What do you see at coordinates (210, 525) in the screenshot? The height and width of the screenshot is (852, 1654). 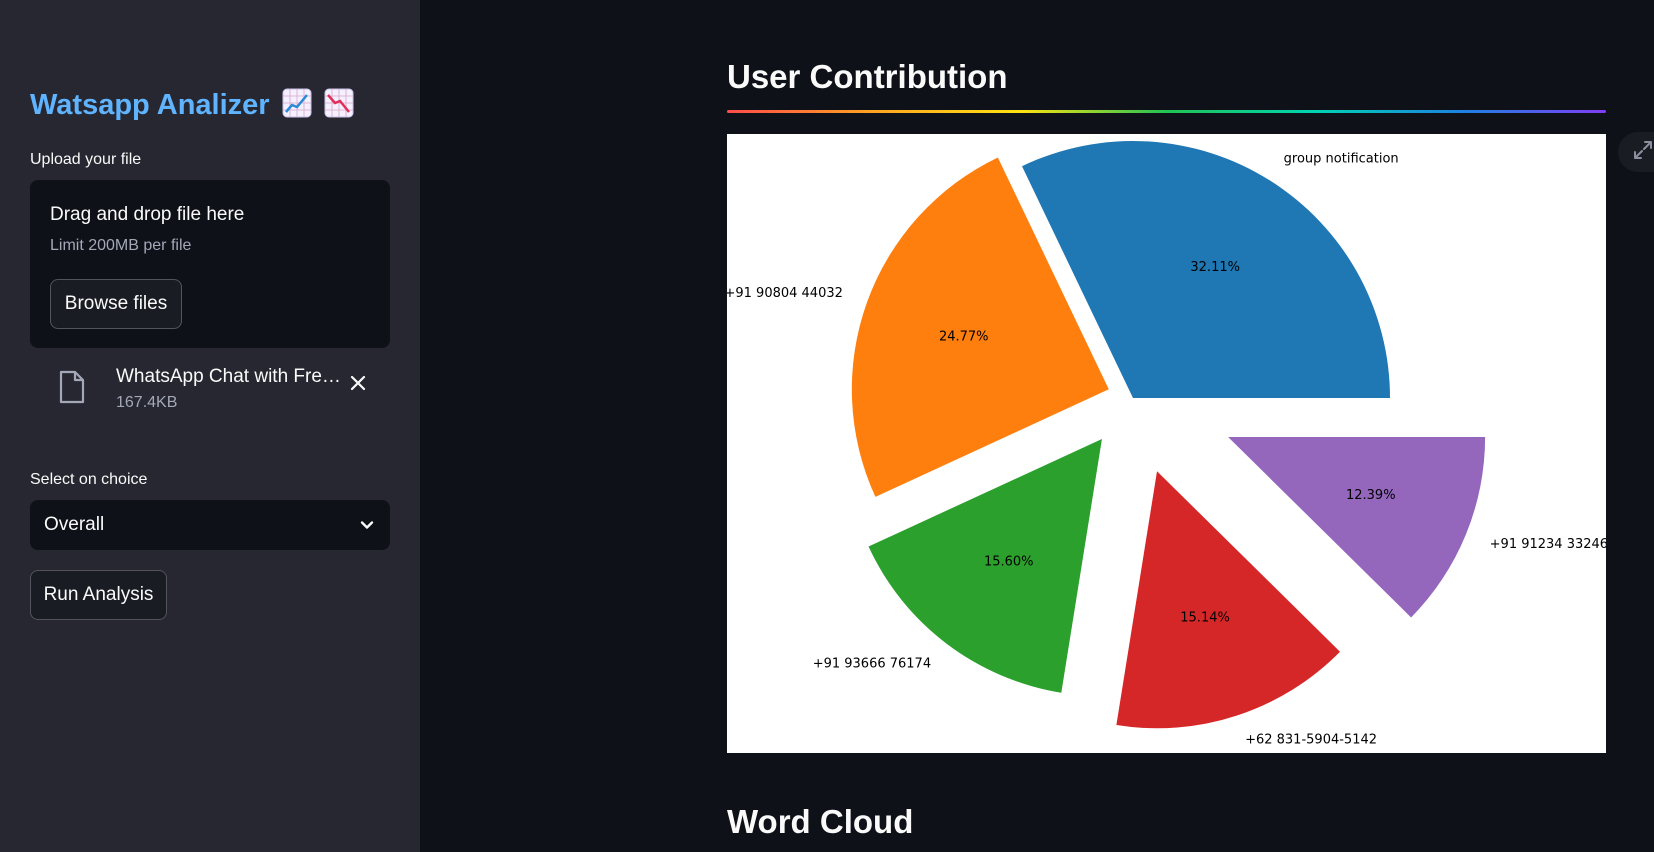 I see `user-select: Overall` at bounding box center [210, 525].